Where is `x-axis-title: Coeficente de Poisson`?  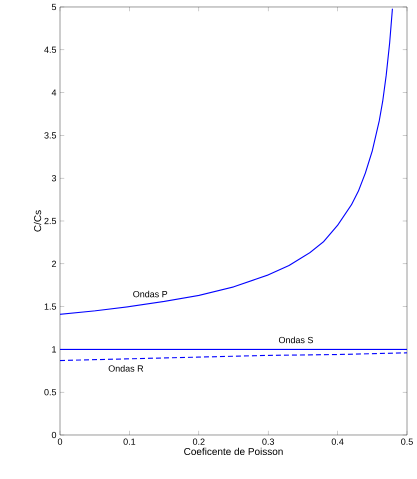 x-axis-title: Coeficente de Poisson is located at coordinates (233, 452).